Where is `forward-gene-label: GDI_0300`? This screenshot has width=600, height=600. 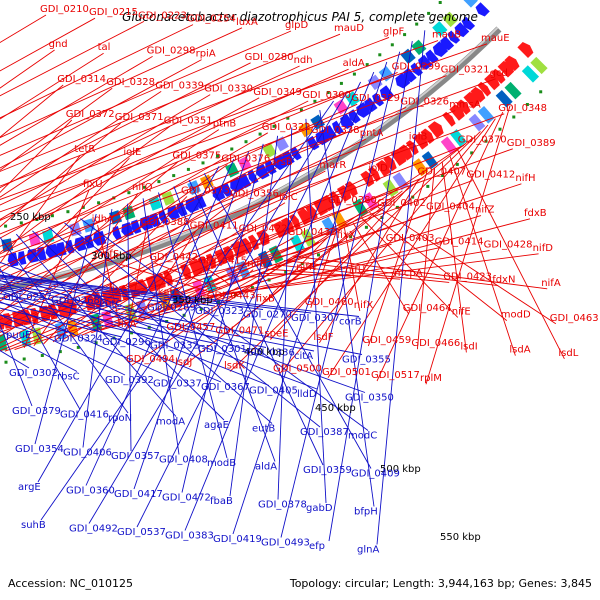 forward-gene-label: GDI_0300 is located at coordinates (326, 95).